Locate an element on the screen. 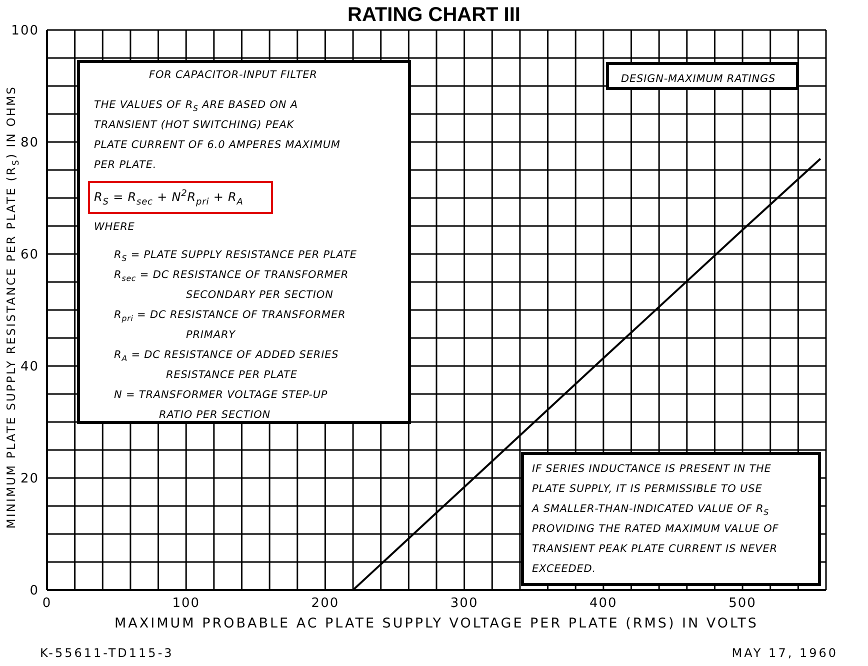 The width and height of the screenshot is (868, 666). x-tick-label: 500 is located at coordinates (742, 604).